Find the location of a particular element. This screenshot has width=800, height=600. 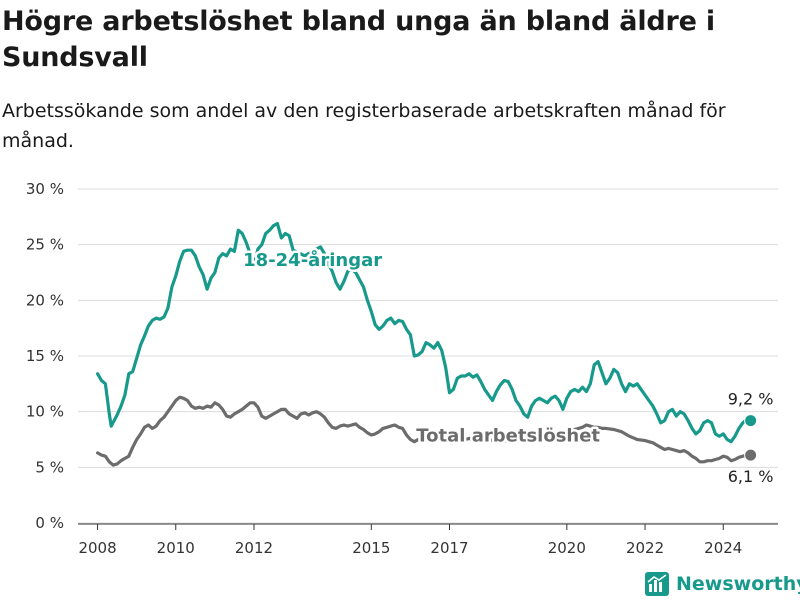

y-tick-label: 0 % is located at coordinates (49, 523).